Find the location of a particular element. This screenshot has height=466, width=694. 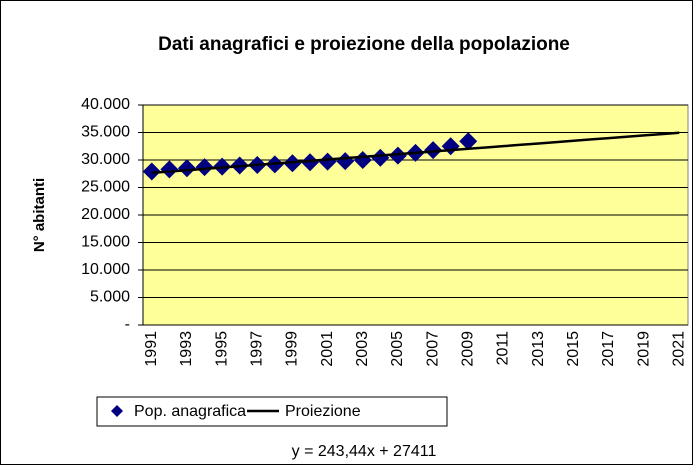

y-tick-label: 35.000 is located at coordinates (105, 132).